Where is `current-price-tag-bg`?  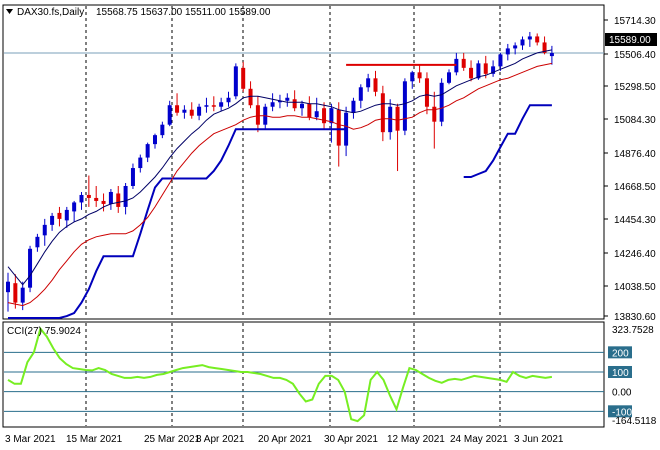 current-price-tag-bg is located at coordinates (631, 39).